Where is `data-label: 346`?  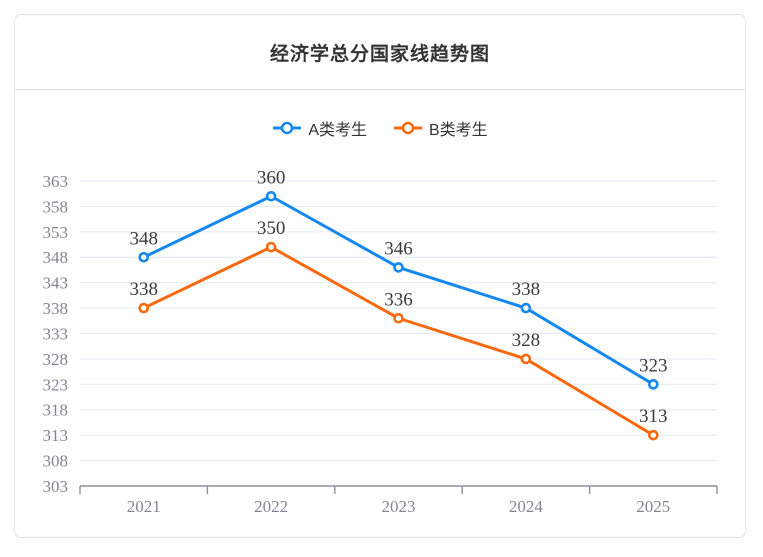 data-label: 346 is located at coordinates (398, 248).